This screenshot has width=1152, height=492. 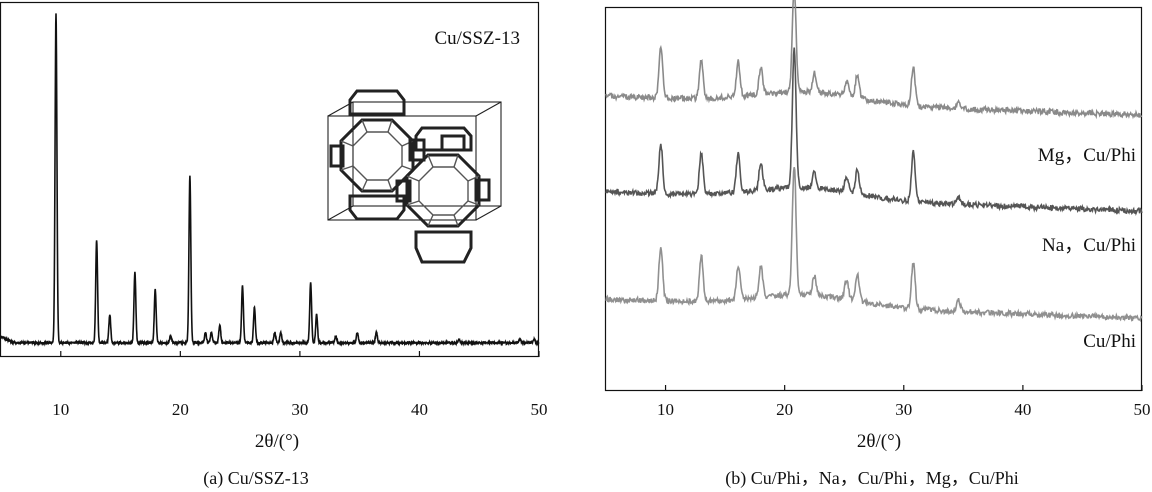 I want to click on panel-b-x-axis-title: 2θ/(°), so click(x=879, y=441).